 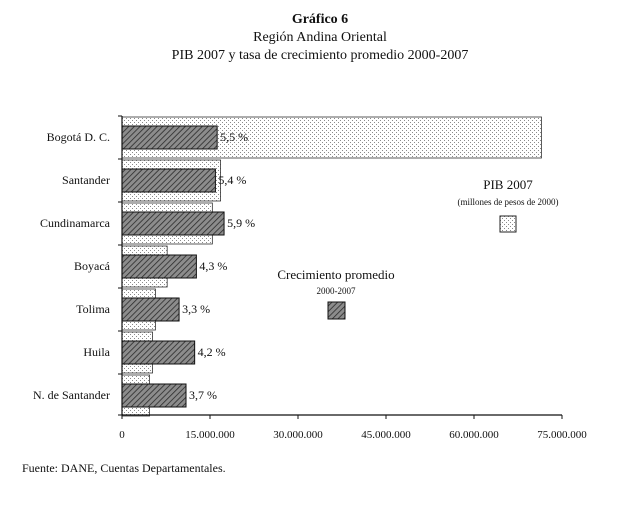 What do you see at coordinates (508, 202) in the screenshot?
I see `legend-pib-note: (millones de pesos de 2000)` at bounding box center [508, 202].